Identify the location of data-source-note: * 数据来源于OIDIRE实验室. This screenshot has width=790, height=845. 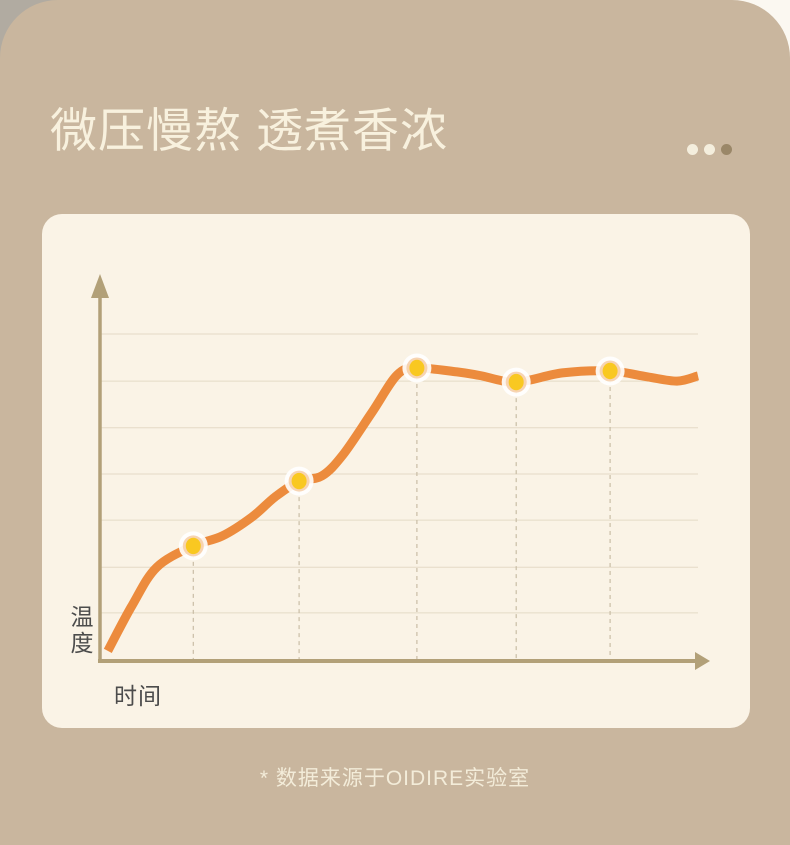
(395, 778).